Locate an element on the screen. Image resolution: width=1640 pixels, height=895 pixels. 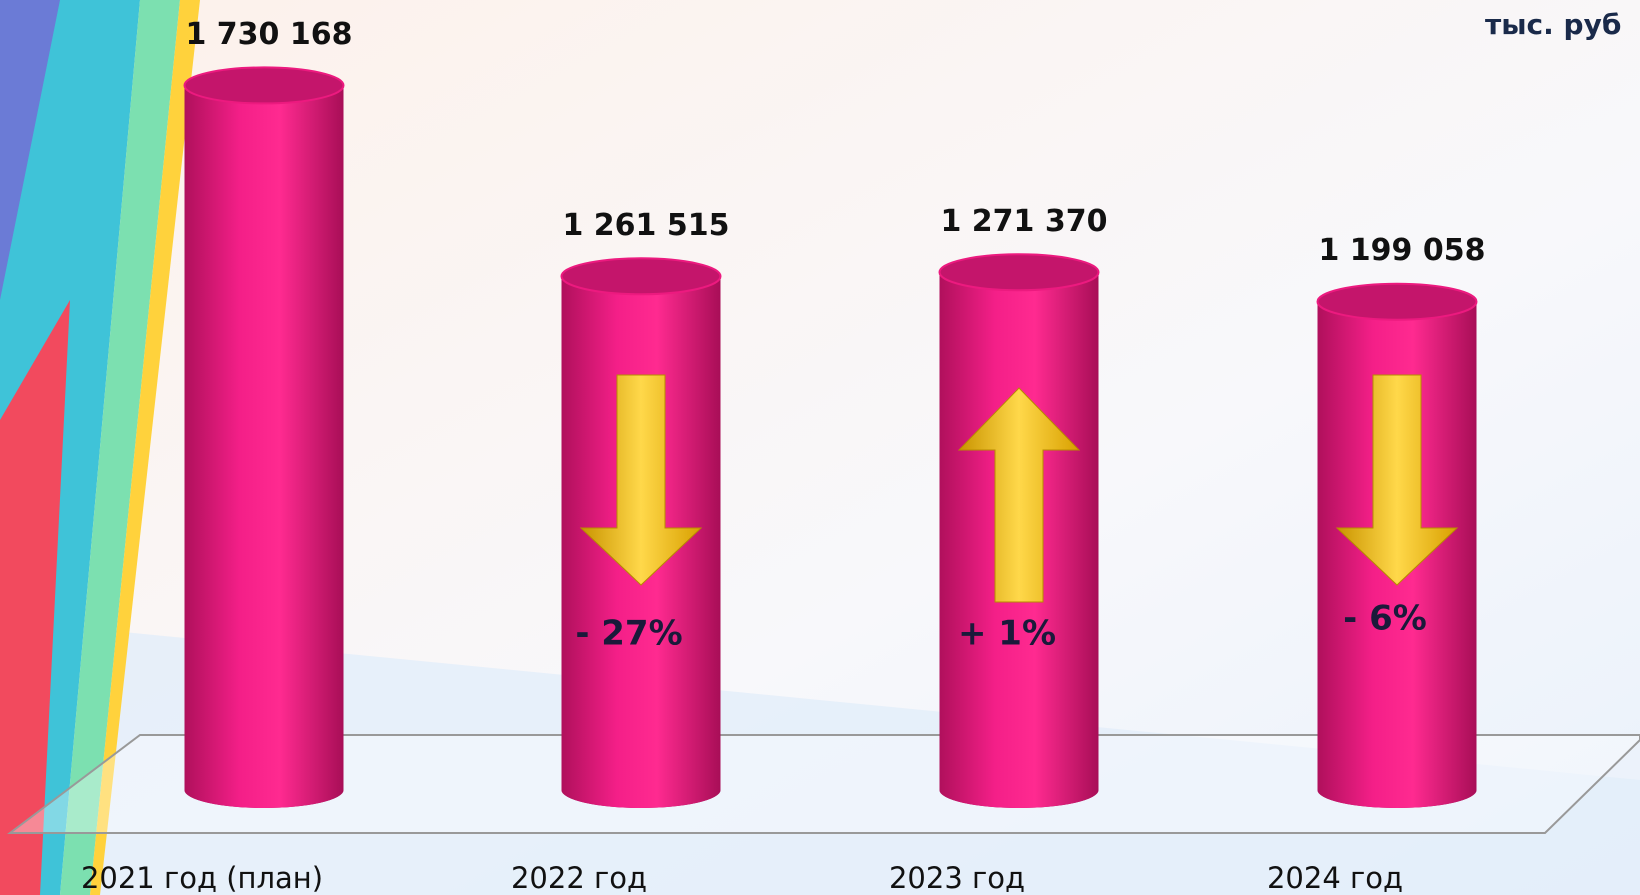
bar is located at coordinates (264, 438).